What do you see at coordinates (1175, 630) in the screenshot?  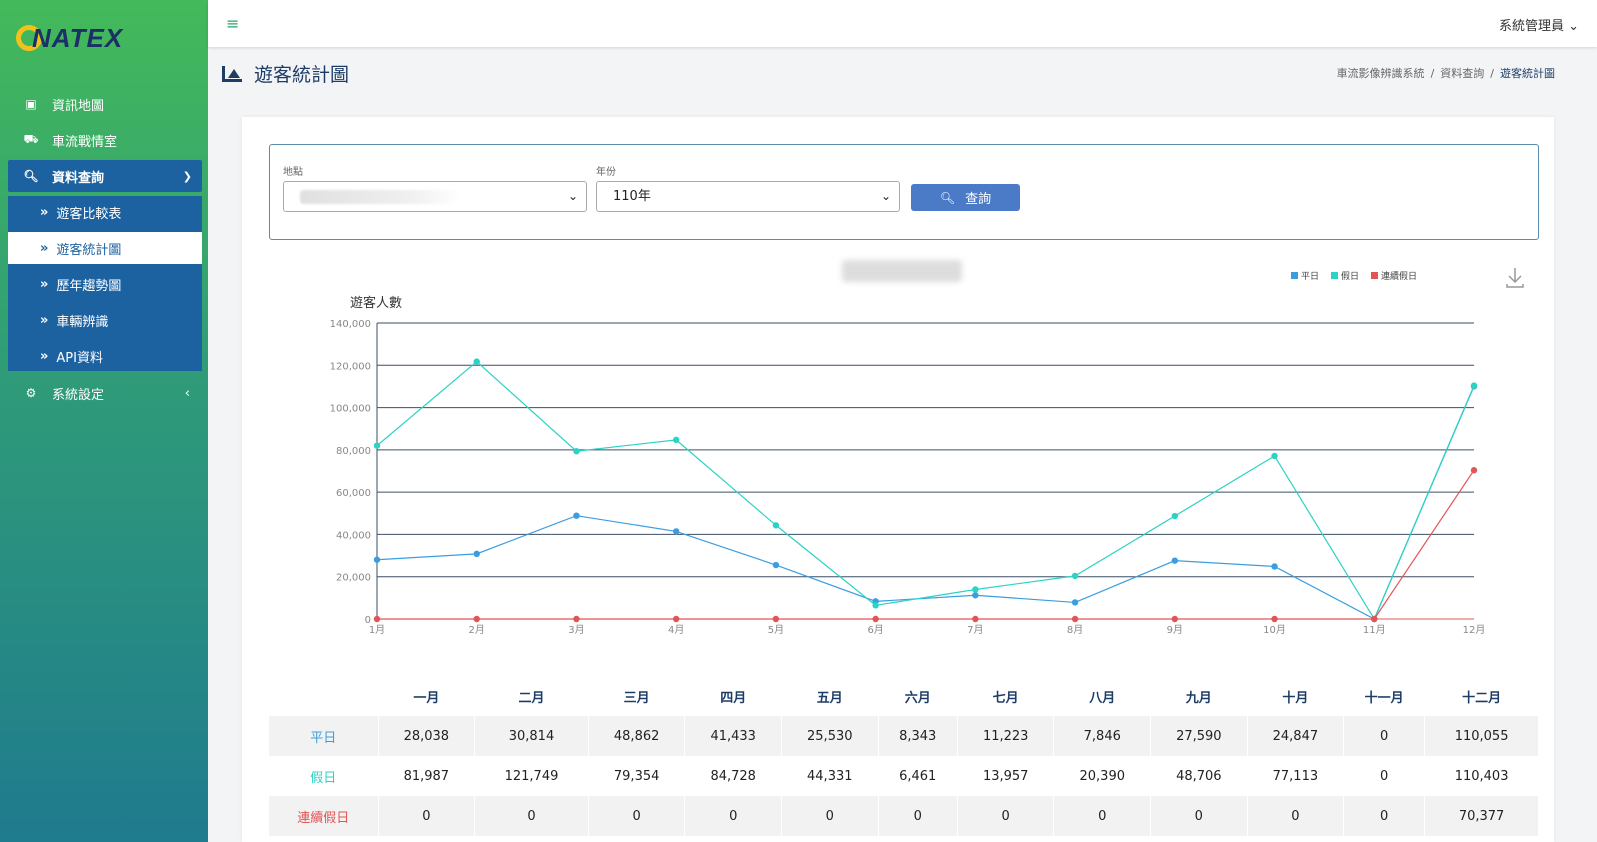 I see `x-tick-label: 9月` at bounding box center [1175, 630].